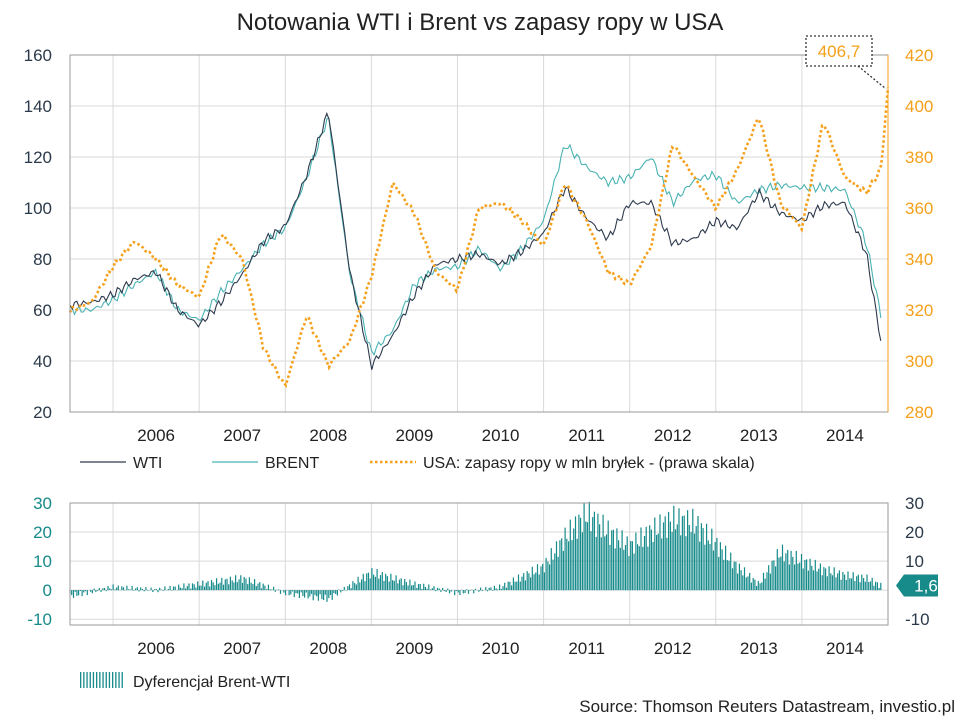  I want to click on legend-label-wti: WTI, so click(147, 463).